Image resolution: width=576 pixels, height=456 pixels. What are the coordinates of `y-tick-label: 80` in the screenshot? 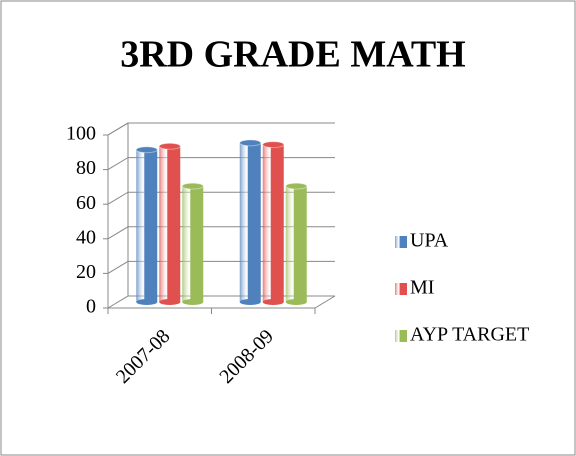 It's located at (86, 168).